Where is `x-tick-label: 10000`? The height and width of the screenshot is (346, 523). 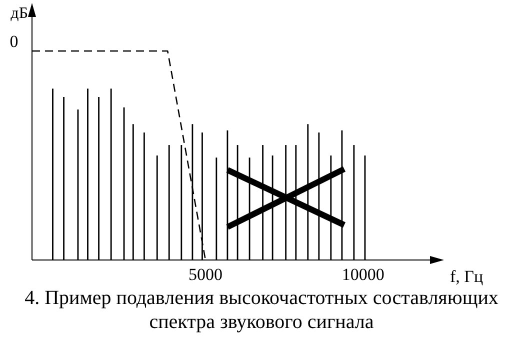
x-tick-label: 10000 is located at coordinates (363, 274).